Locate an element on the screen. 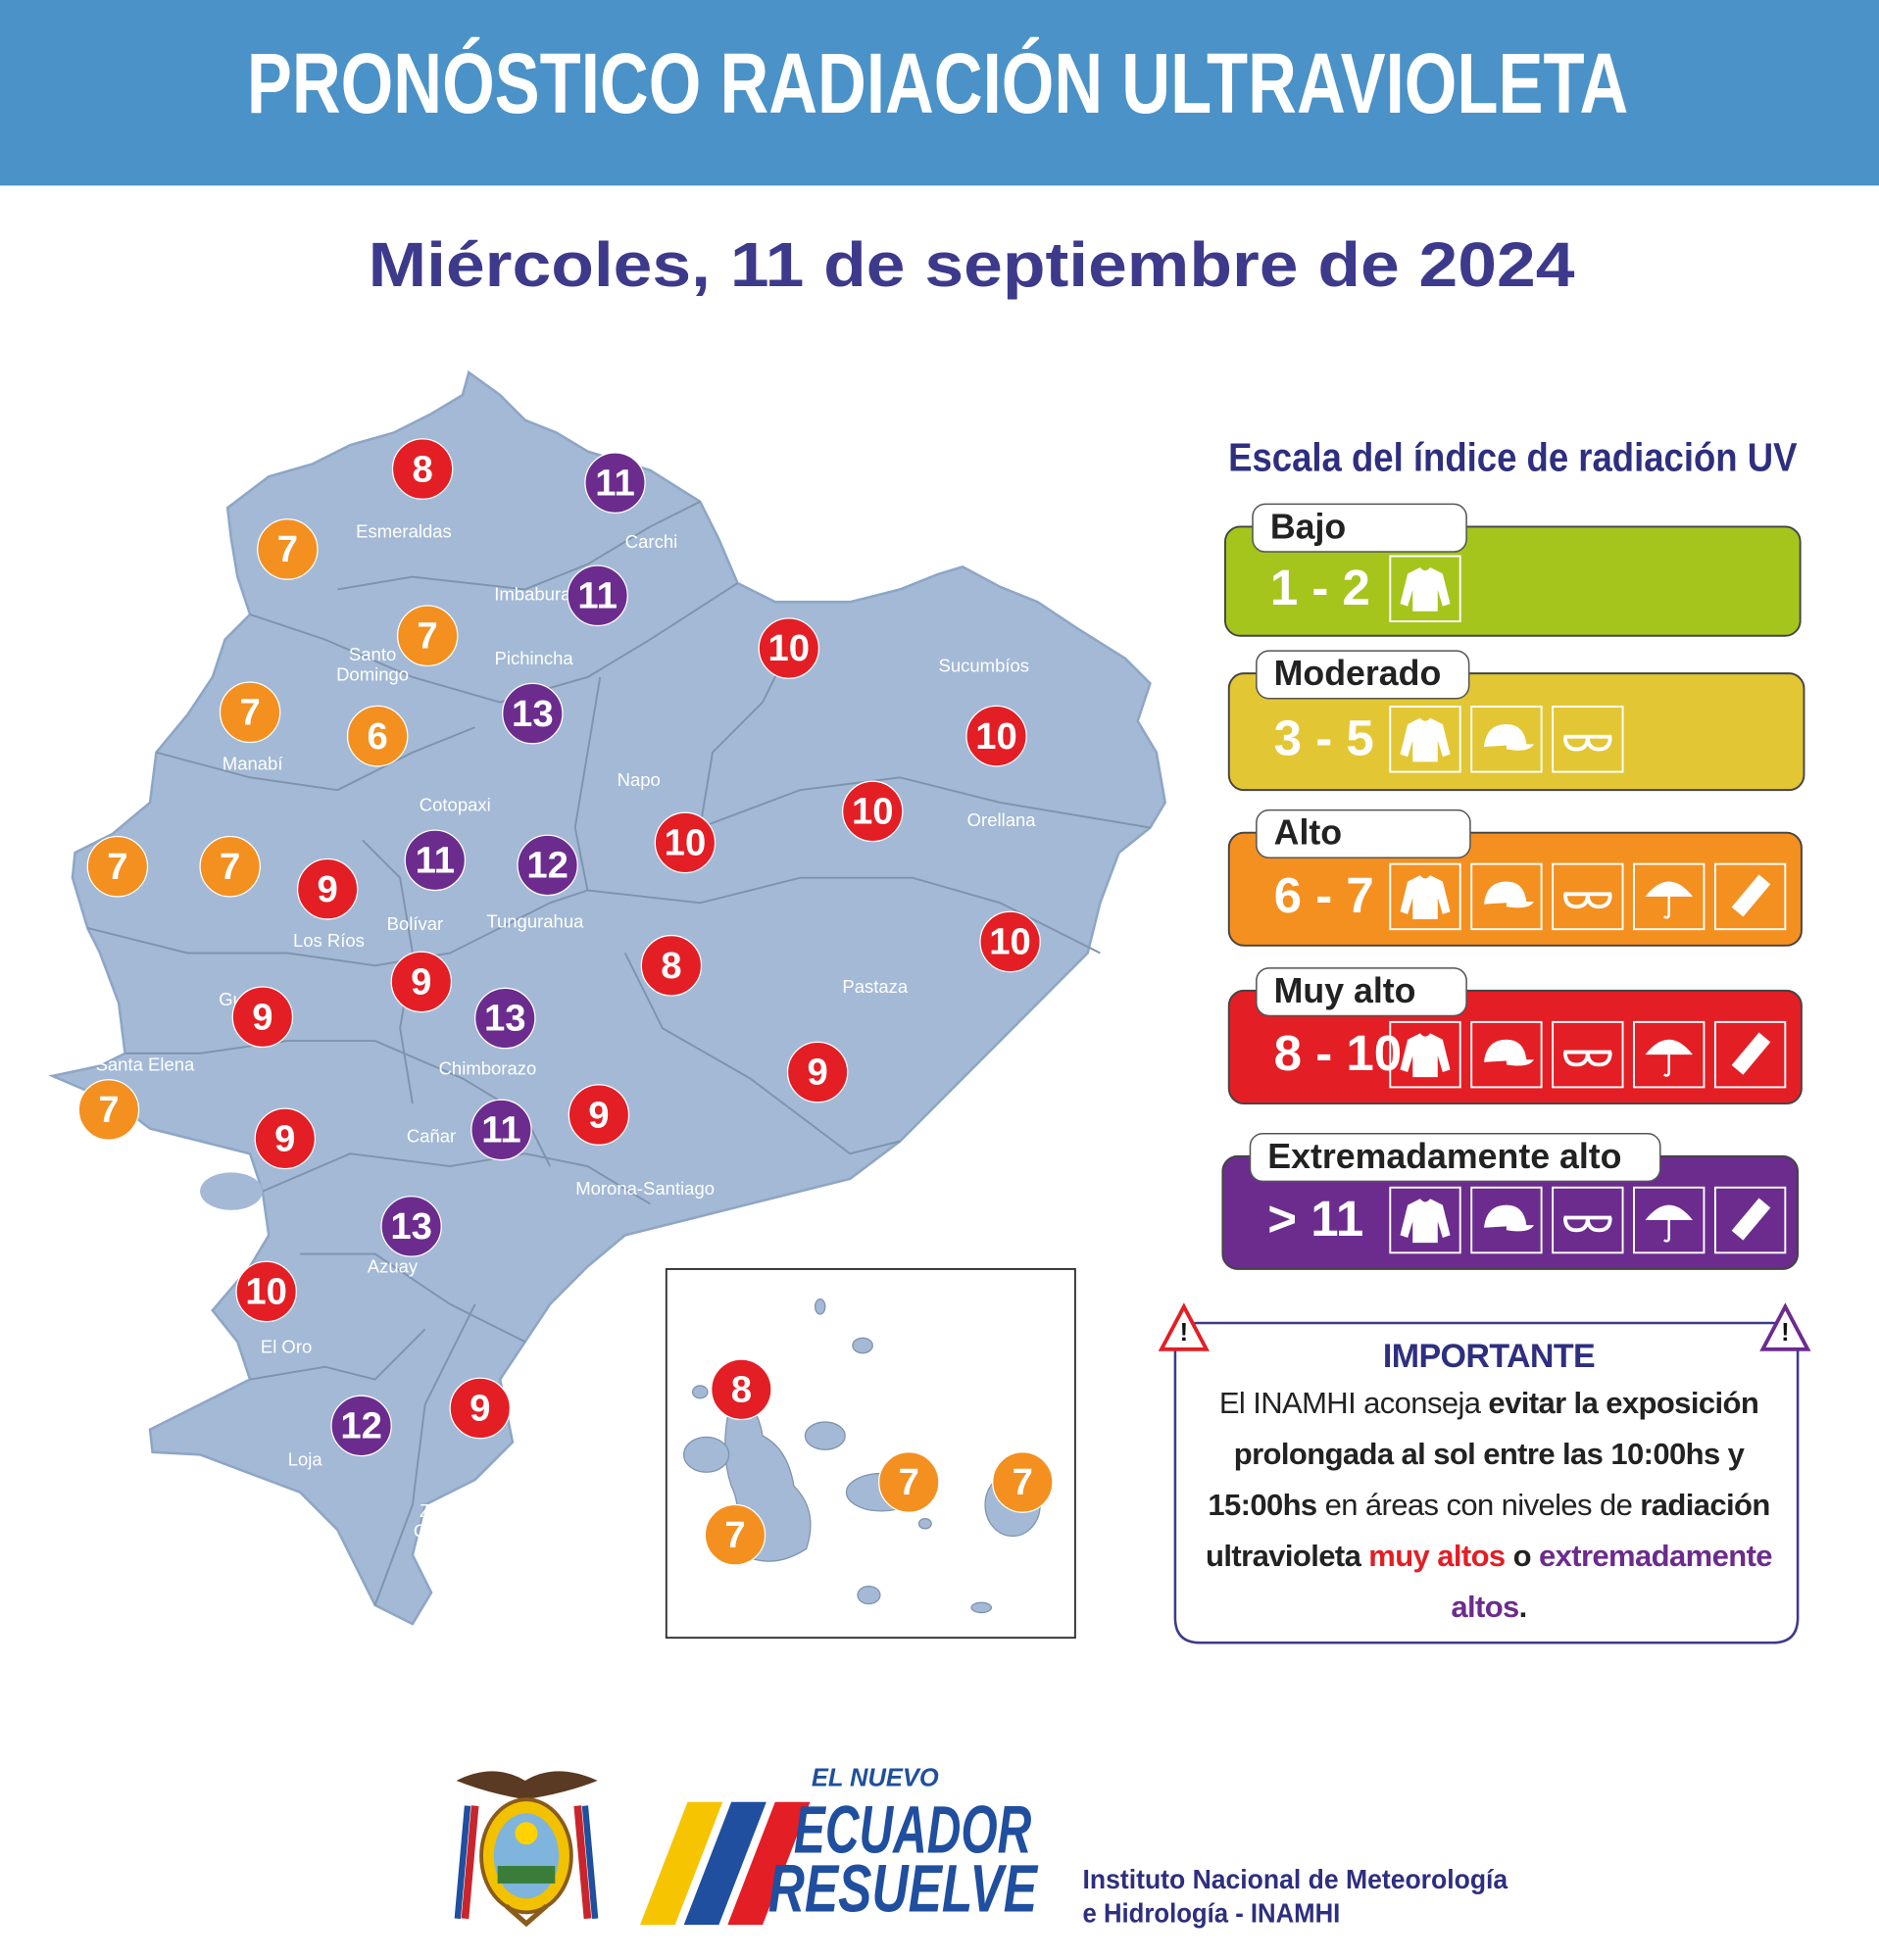 The width and height of the screenshot is (1879, 1960). uv-value: 8 is located at coordinates (741, 1389).